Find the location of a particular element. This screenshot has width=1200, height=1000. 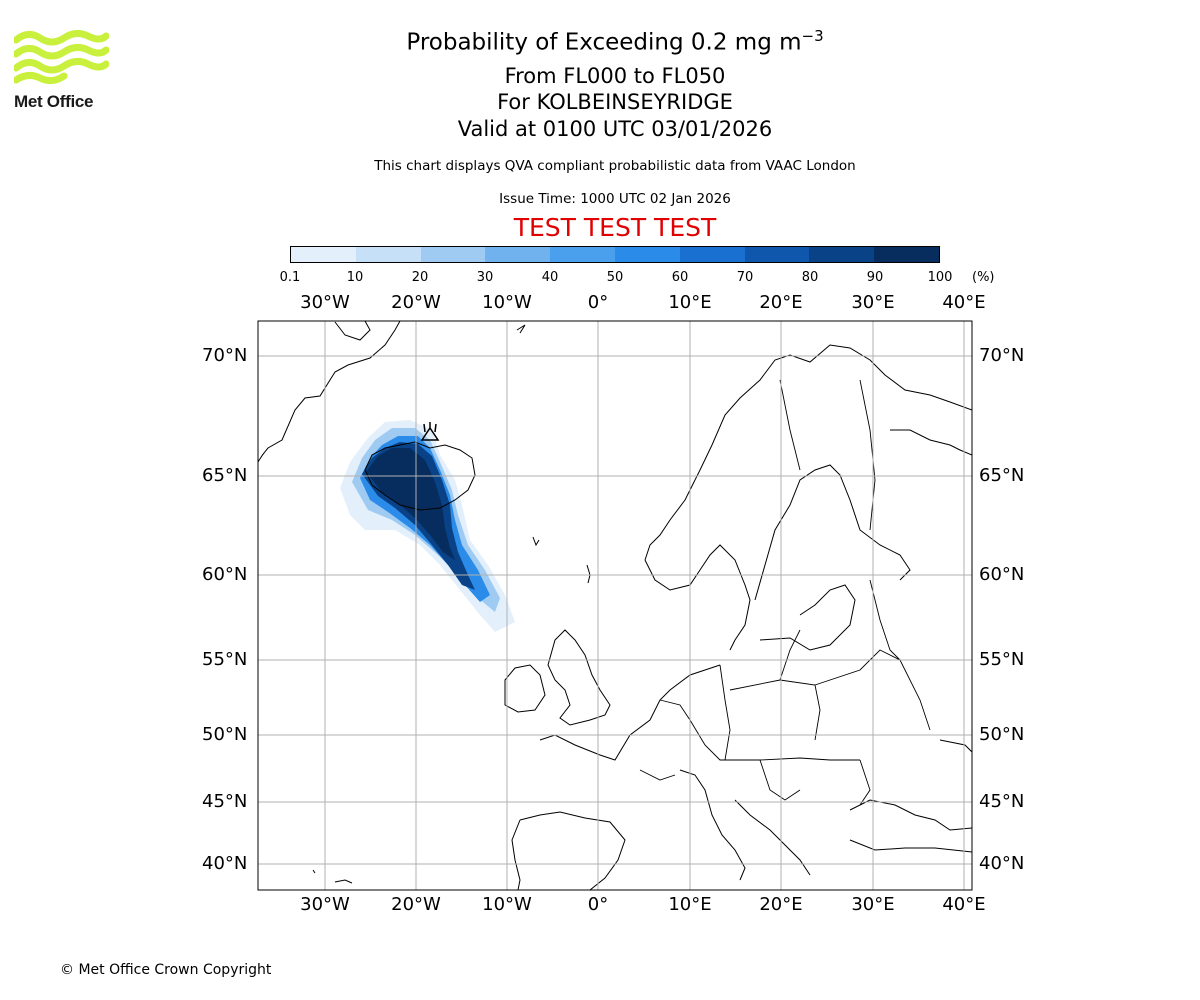

latitude-label-left: 50°N is located at coordinates (225, 734).